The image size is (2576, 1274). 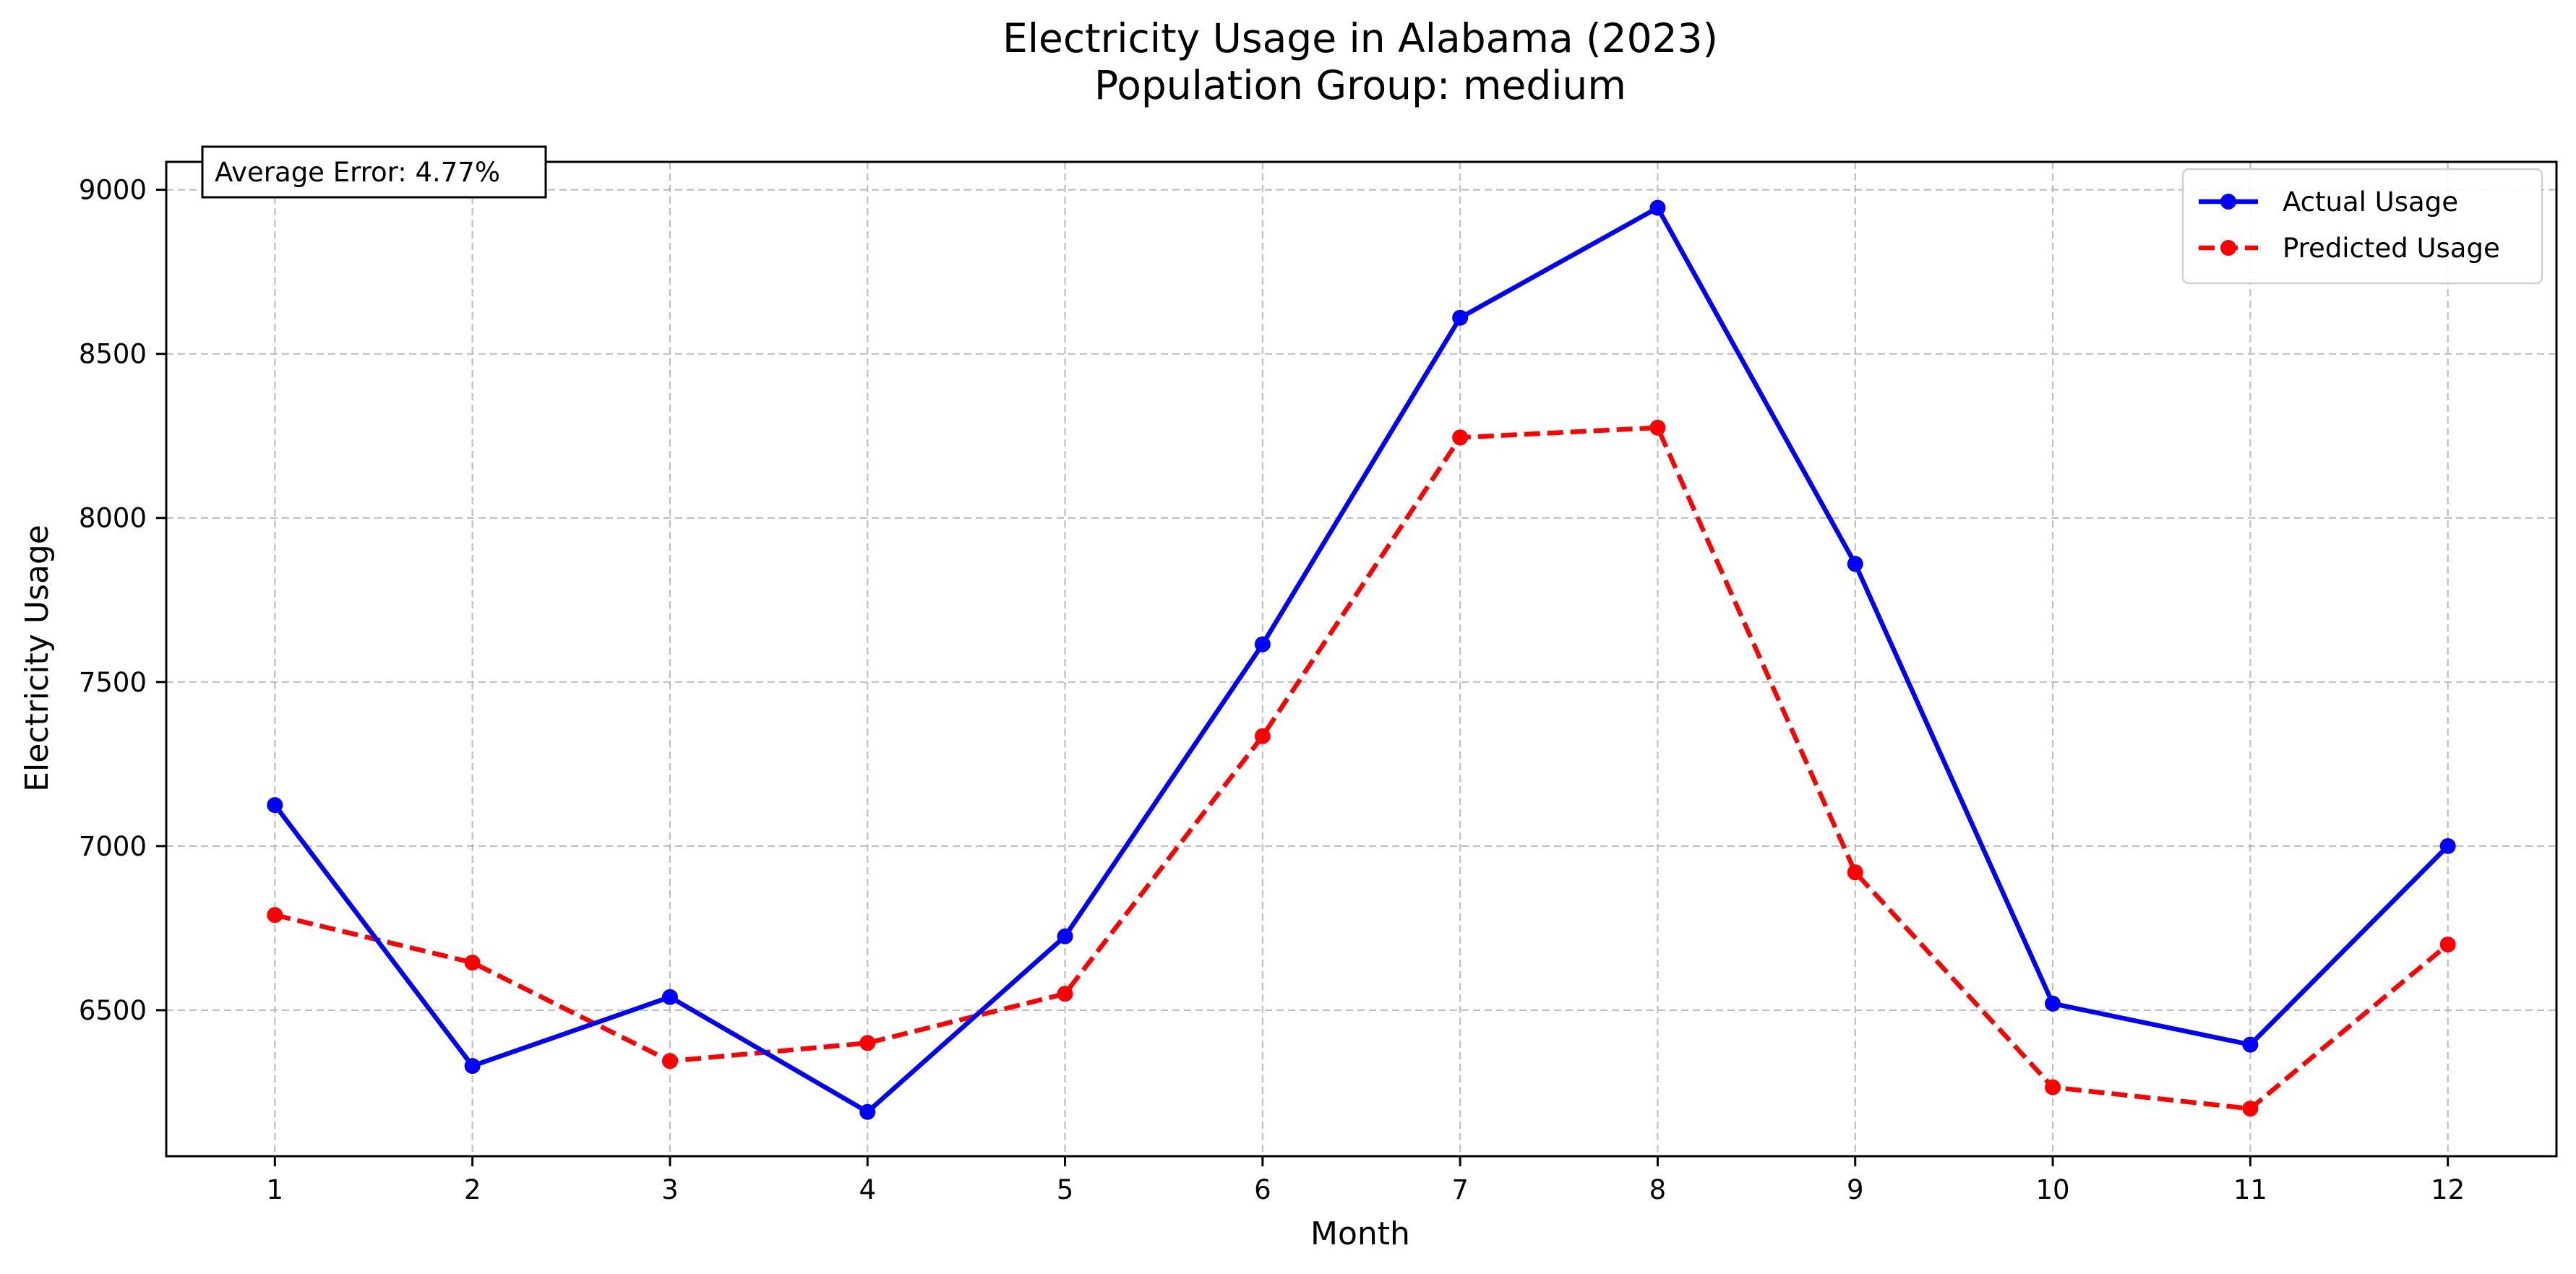 What do you see at coordinates (357, 172) in the screenshot?
I see `annotation-text: Average Error: 4.77%` at bounding box center [357, 172].